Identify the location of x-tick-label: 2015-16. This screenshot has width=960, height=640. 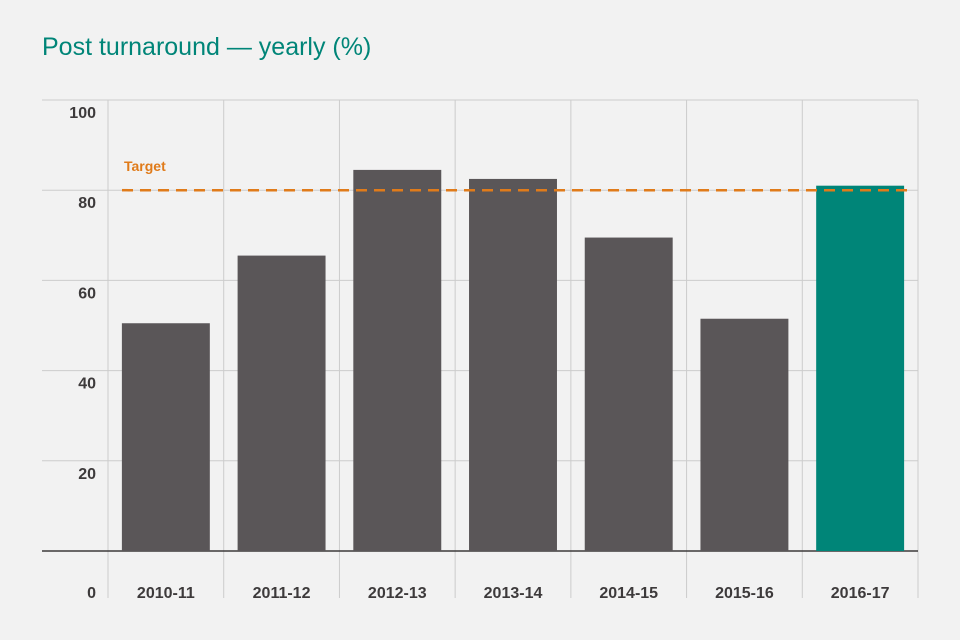
(744, 593).